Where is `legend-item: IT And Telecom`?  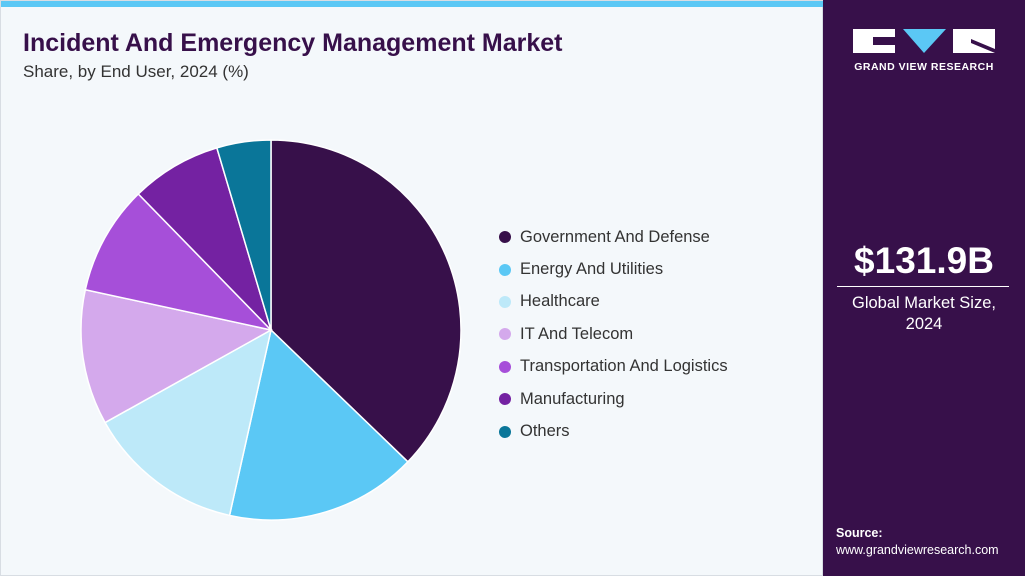 legend-item: IT And Telecom is located at coordinates (613, 334).